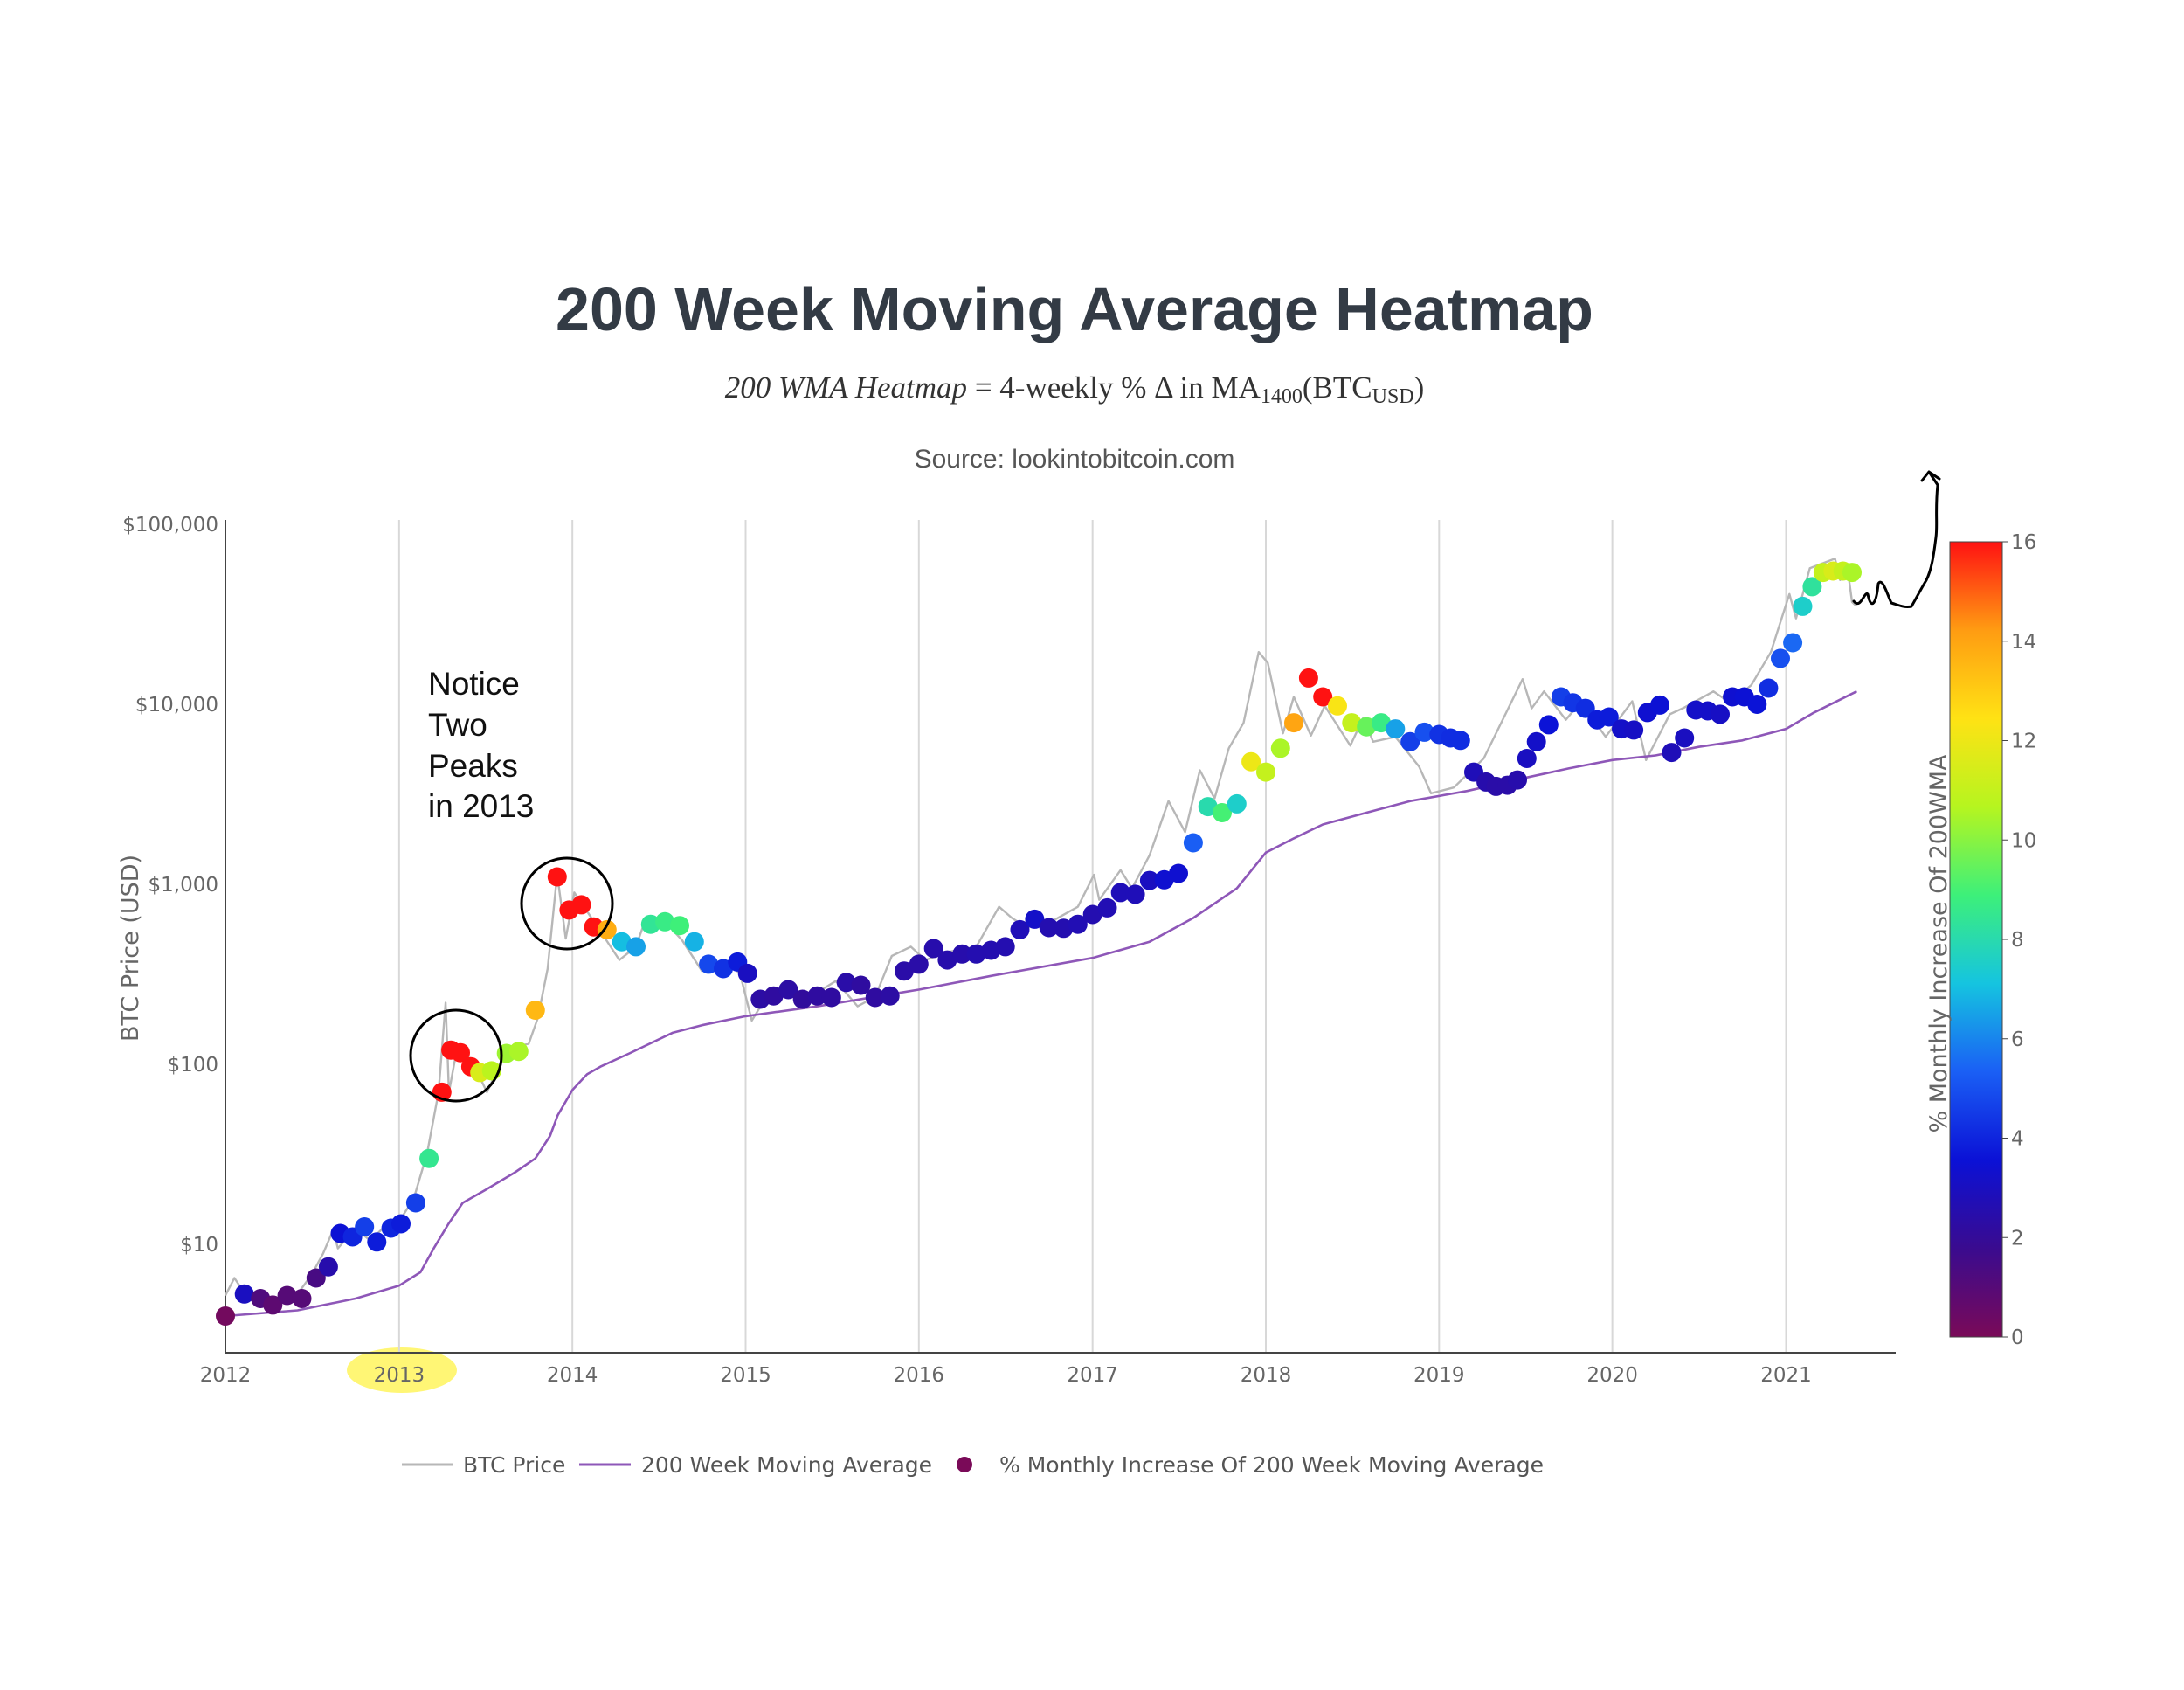  I want to click on annotation-arrow, so click(1897, 539).